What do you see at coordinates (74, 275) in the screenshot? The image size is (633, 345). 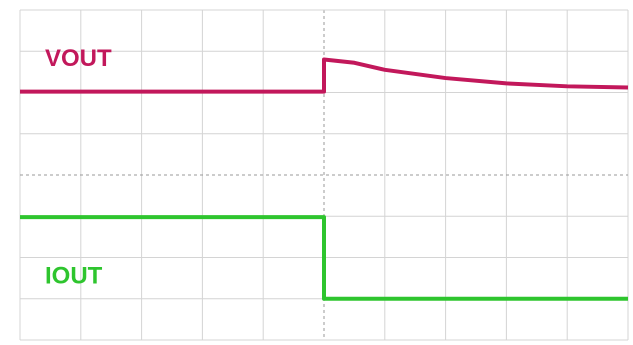 I see `trace-label: IOUT` at bounding box center [74, 275].